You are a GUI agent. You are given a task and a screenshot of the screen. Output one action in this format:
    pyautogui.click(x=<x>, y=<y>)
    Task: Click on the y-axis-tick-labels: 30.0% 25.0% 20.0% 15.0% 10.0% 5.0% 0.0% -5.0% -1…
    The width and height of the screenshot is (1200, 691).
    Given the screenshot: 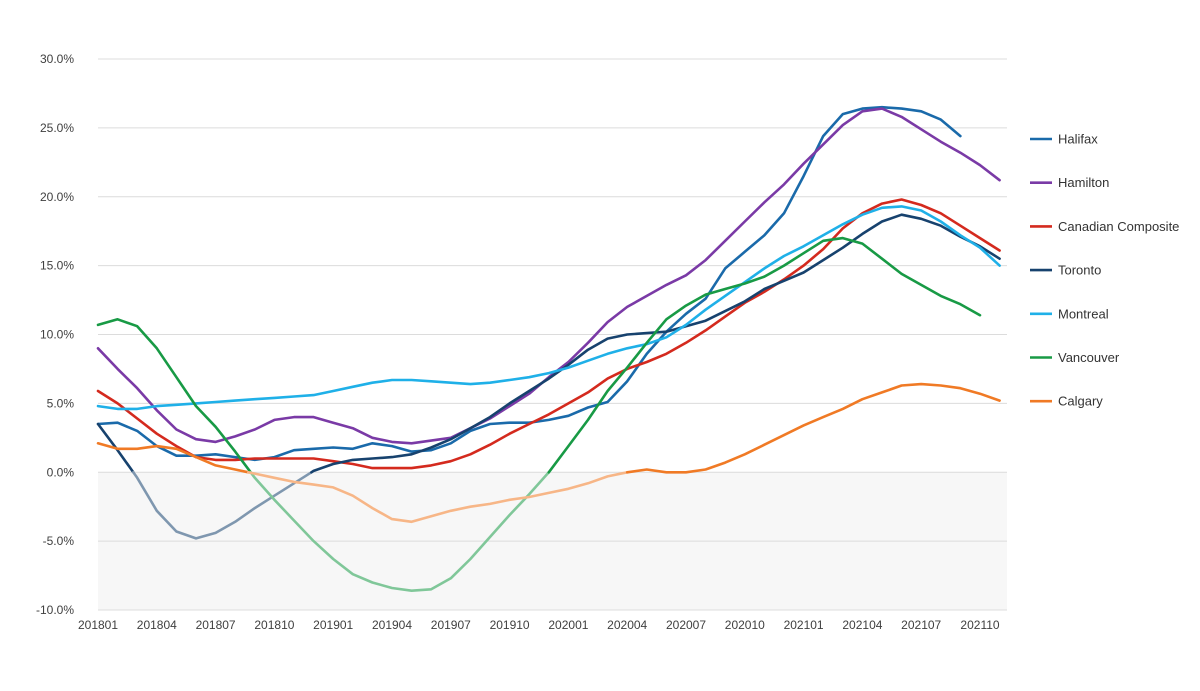 What is the action you would take?
    pyautogui.click(x=55, y=334)
    